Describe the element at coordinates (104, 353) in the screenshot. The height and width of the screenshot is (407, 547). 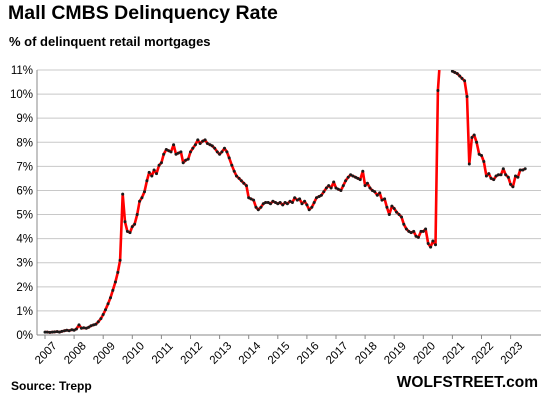
I see `x-tick-label: 2009` at that location.